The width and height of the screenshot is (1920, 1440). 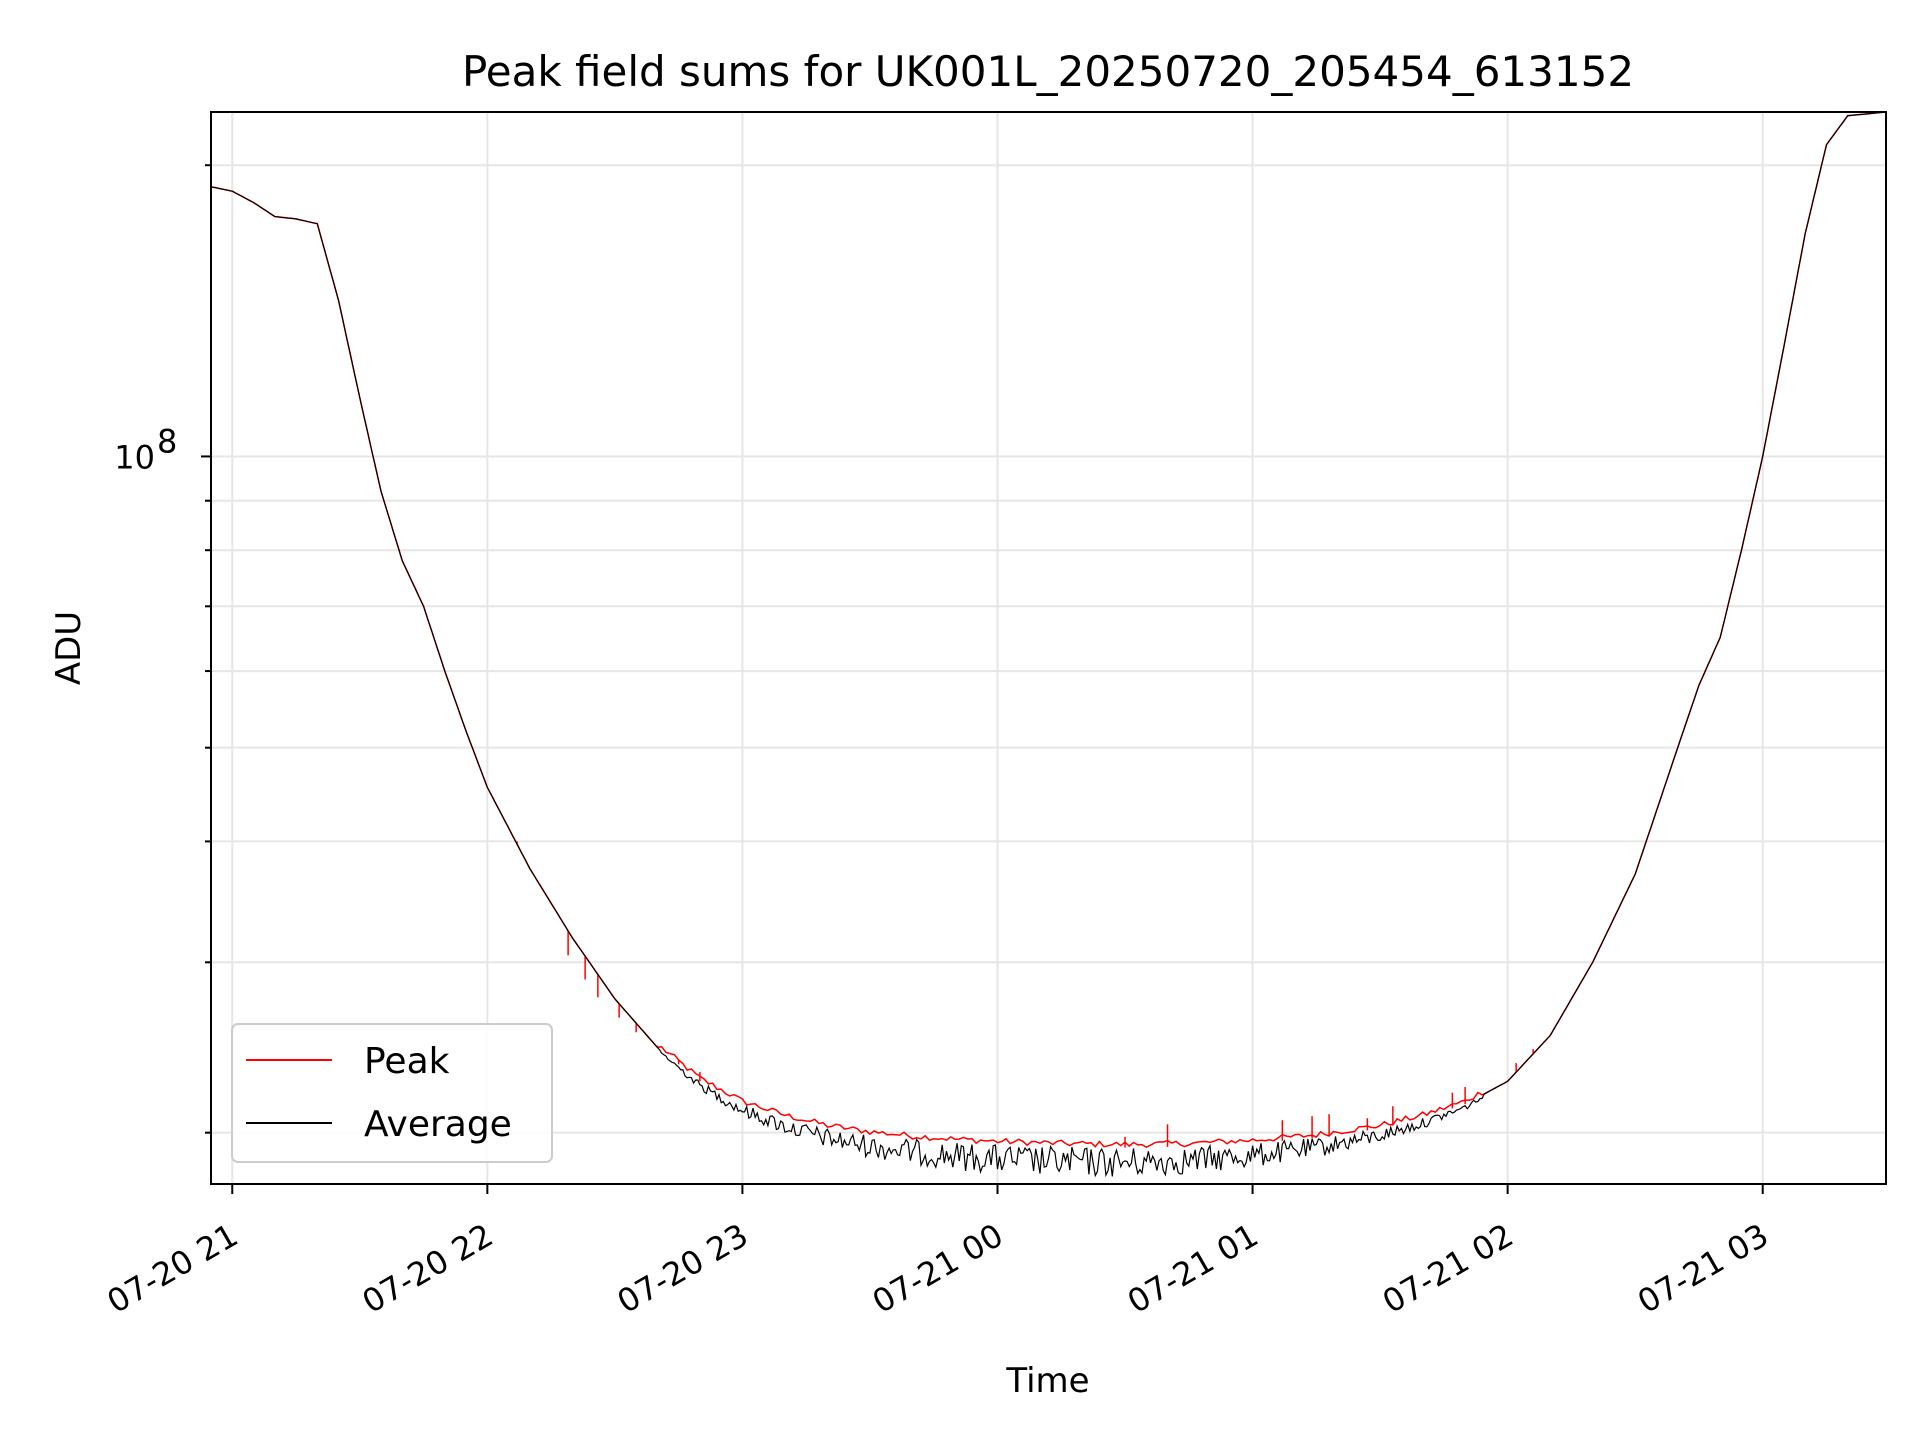 What do you see at coordinates (1047, 1381) in the screenshot?
I see `x-axis-label: Time` at bounding box center [1047, 1381].